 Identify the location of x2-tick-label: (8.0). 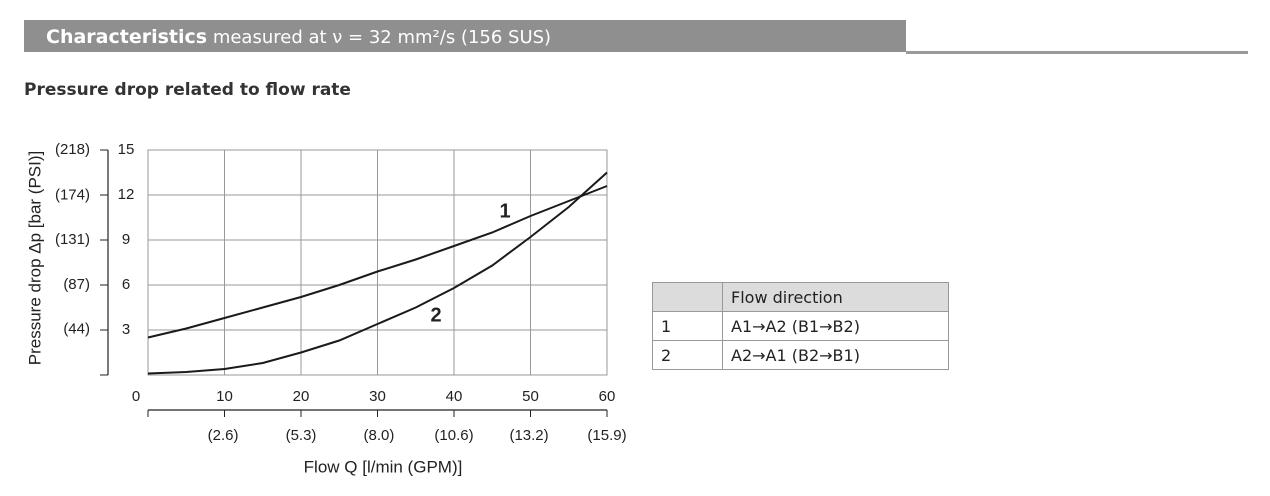
(379, 435).